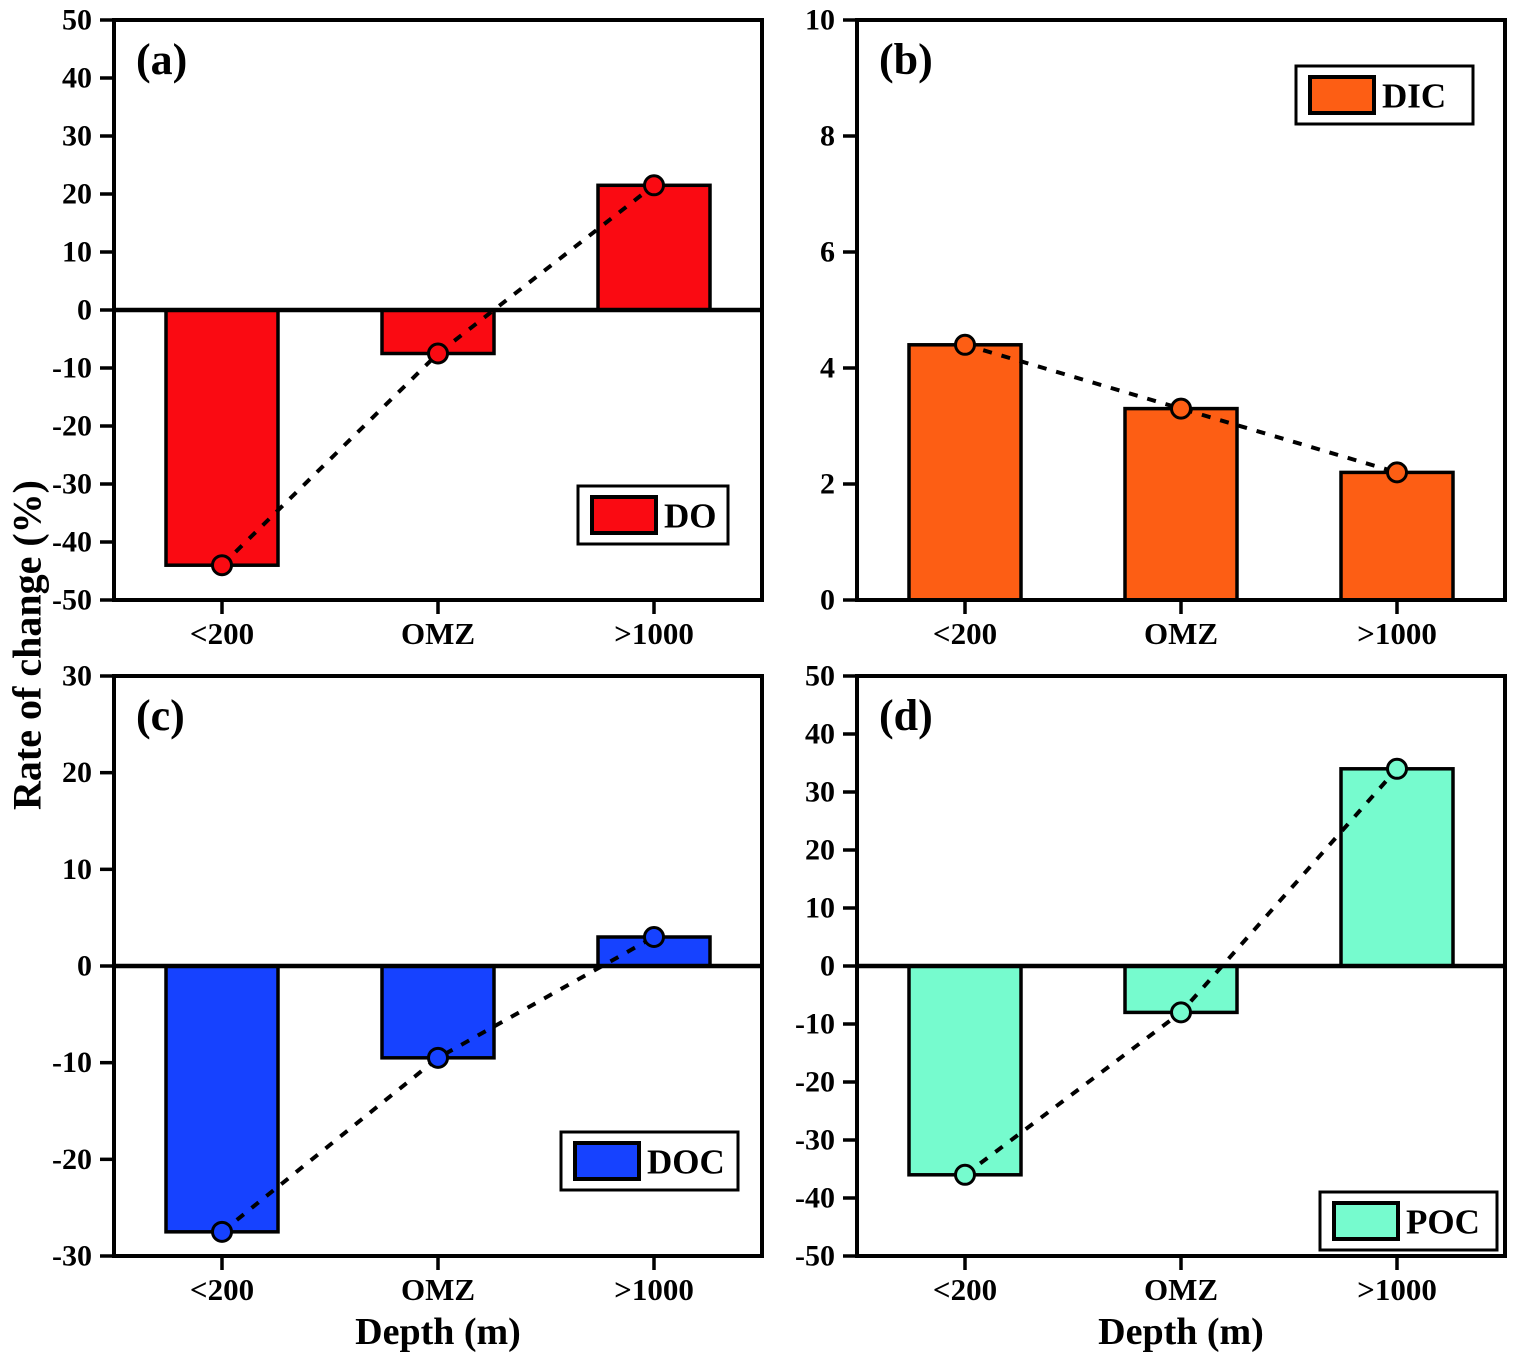 Image resolution: width=1516 pixels, height=1360 pixels. I want to click on y-tick-label: 4, so click(827, 368).